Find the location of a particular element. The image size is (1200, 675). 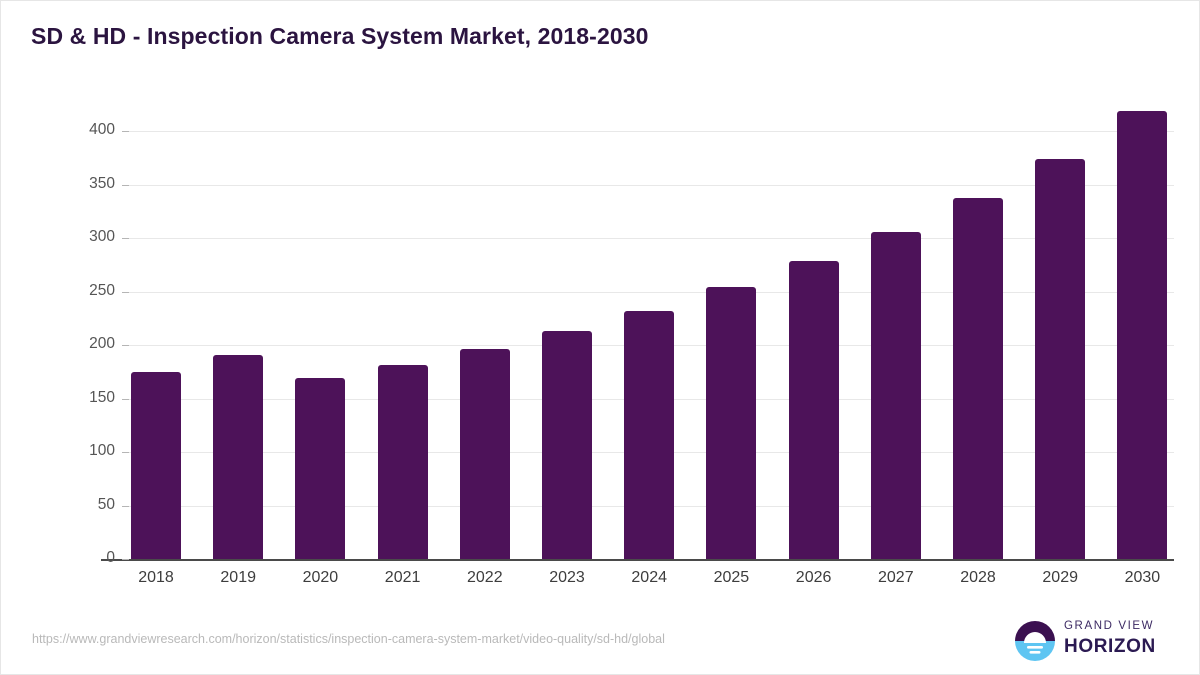

x-tick-label-2025: 2025 is located at coordinates (731, 577).